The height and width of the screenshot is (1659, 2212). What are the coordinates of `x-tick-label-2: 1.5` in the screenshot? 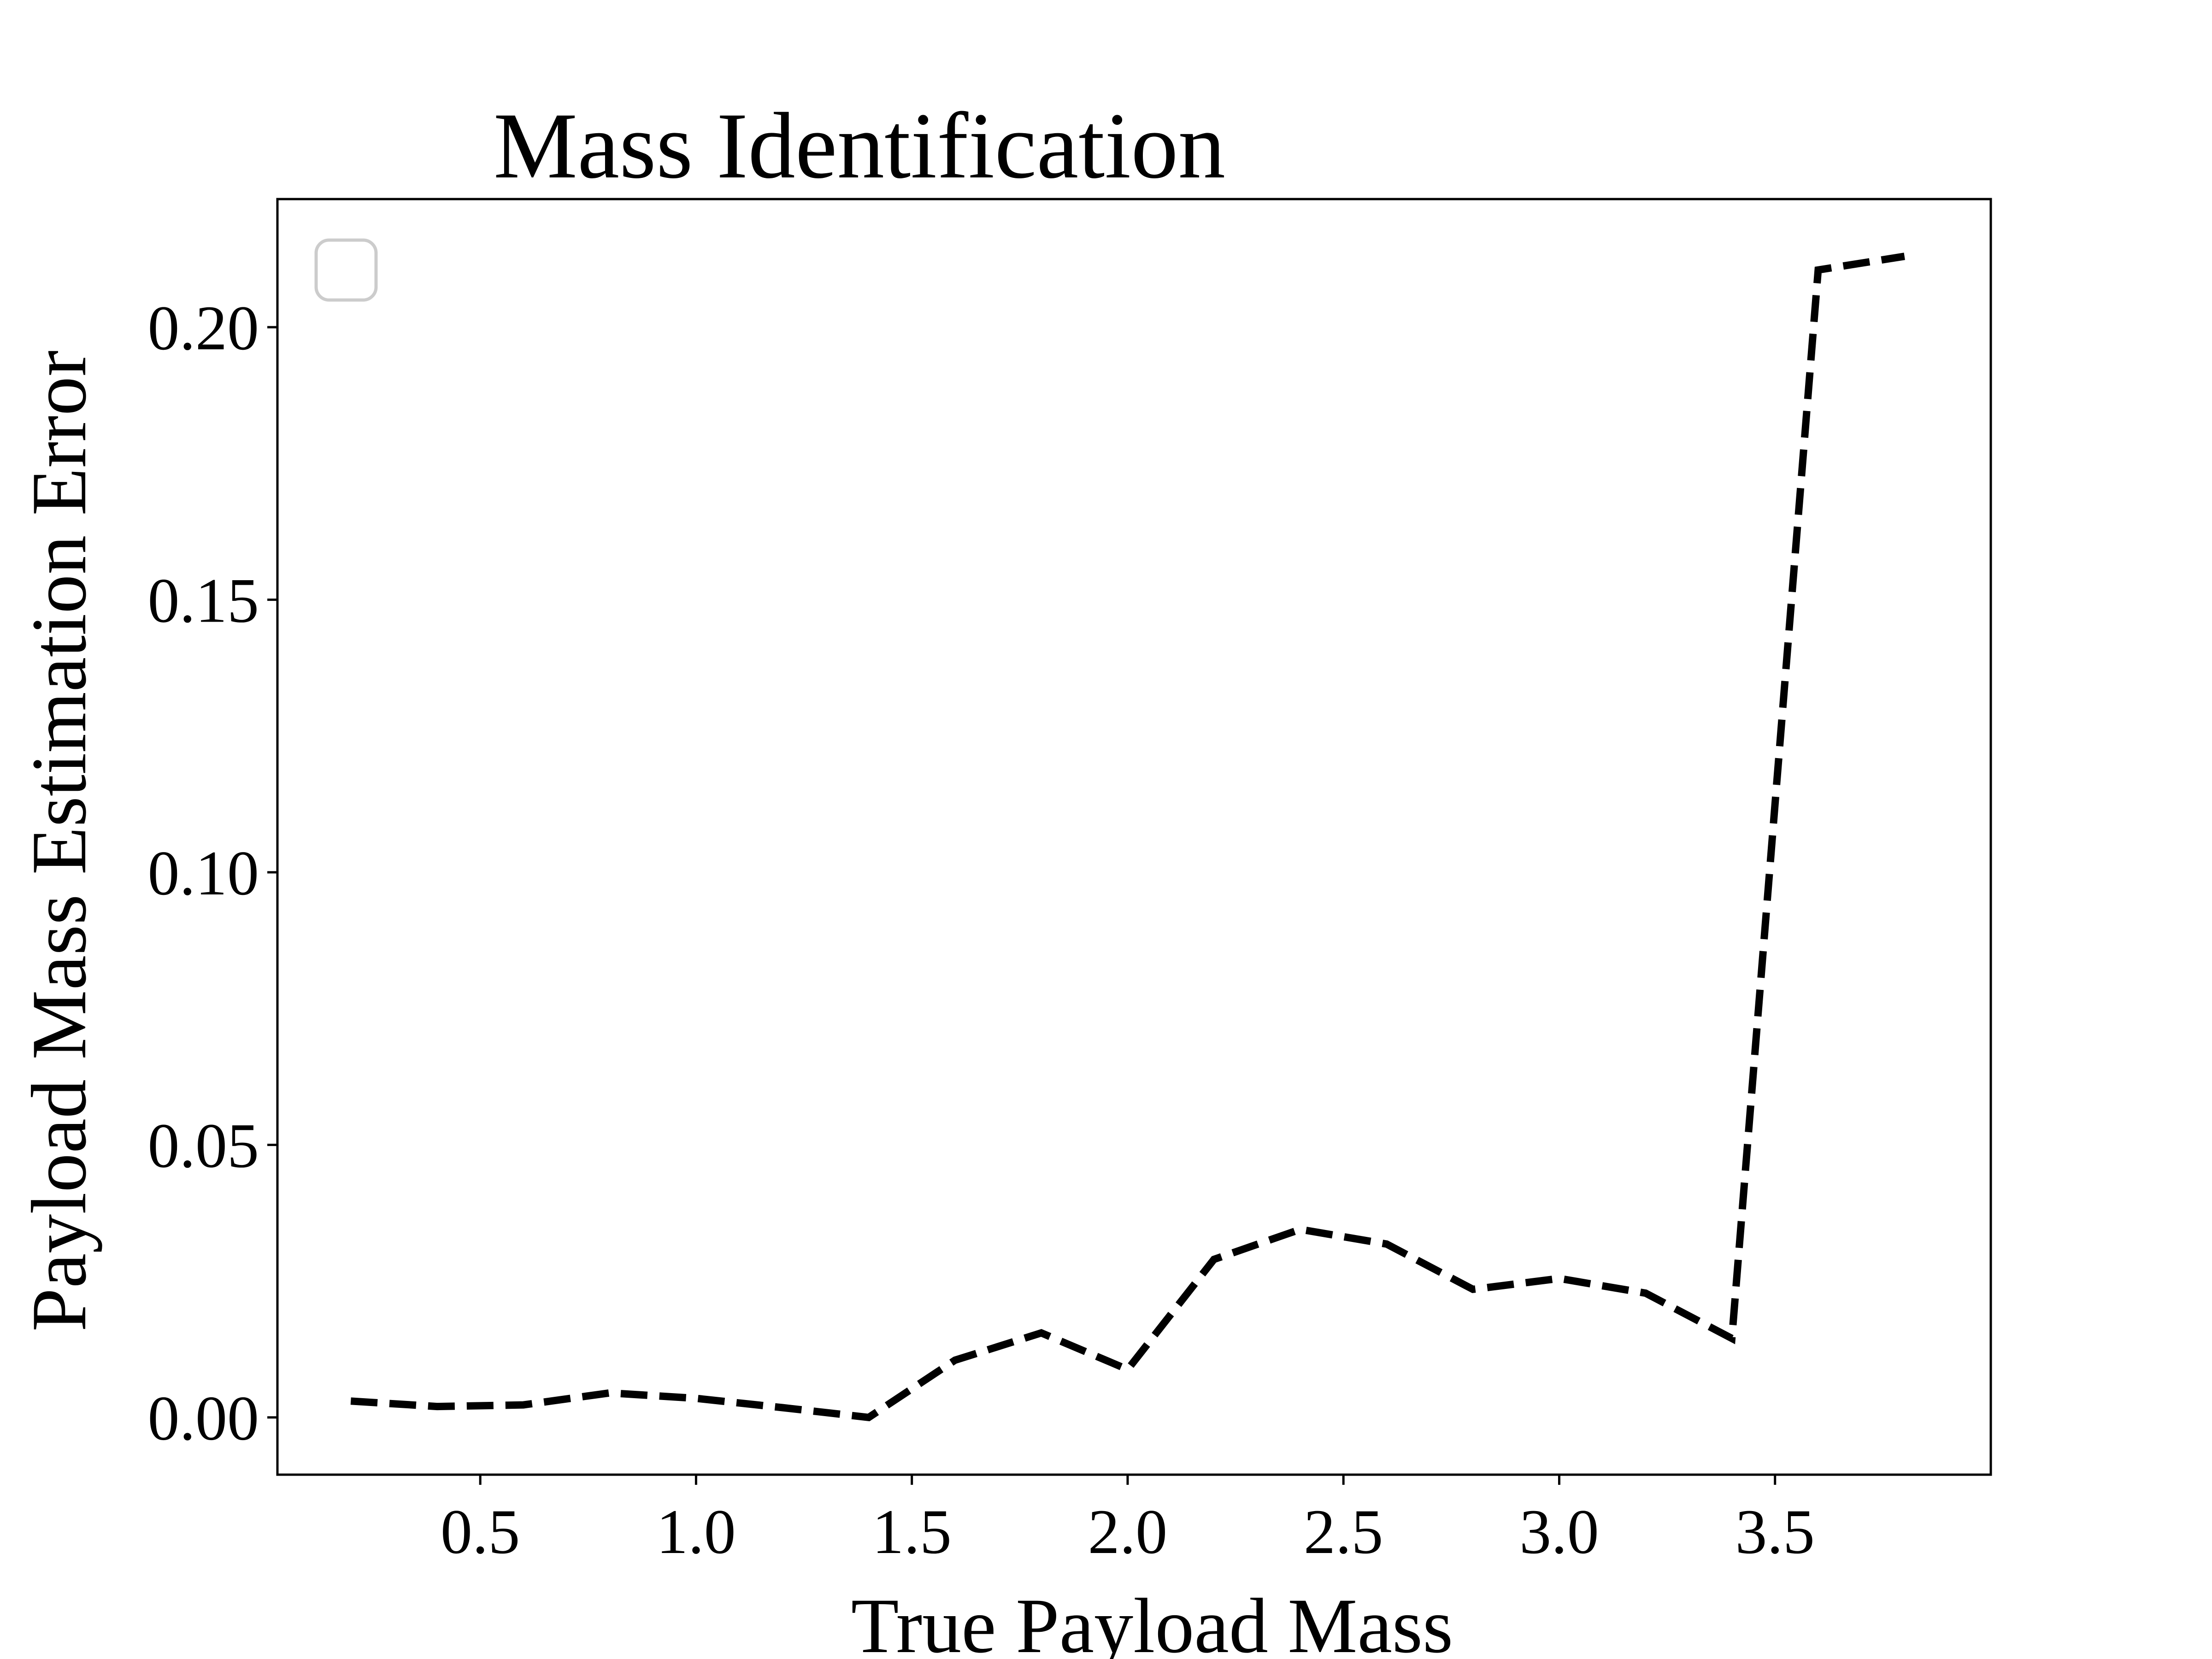 It's located at (912, 1531).